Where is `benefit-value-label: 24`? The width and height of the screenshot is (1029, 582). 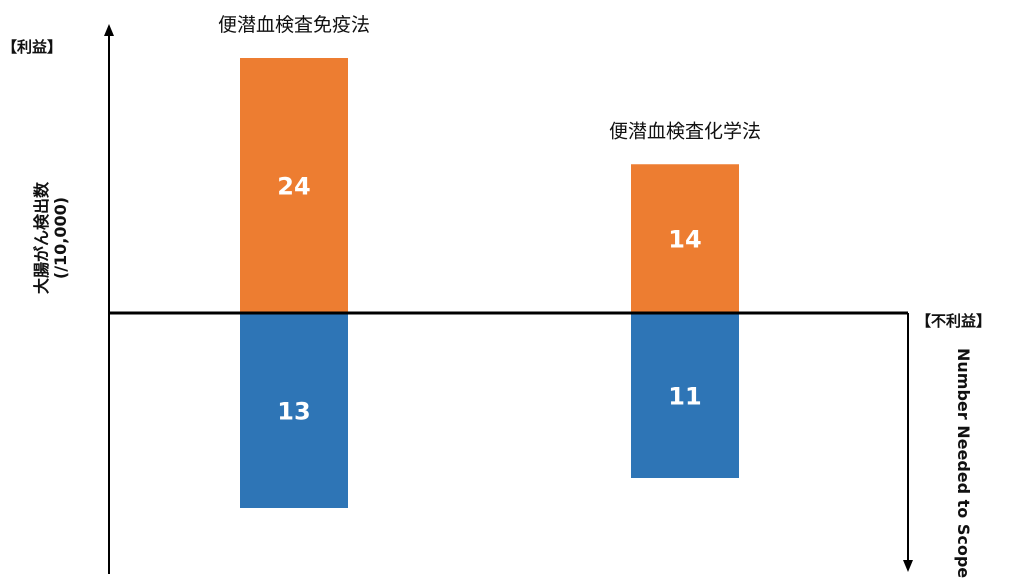 benefit-value-label: 24 is located at coordinates (293, 187).